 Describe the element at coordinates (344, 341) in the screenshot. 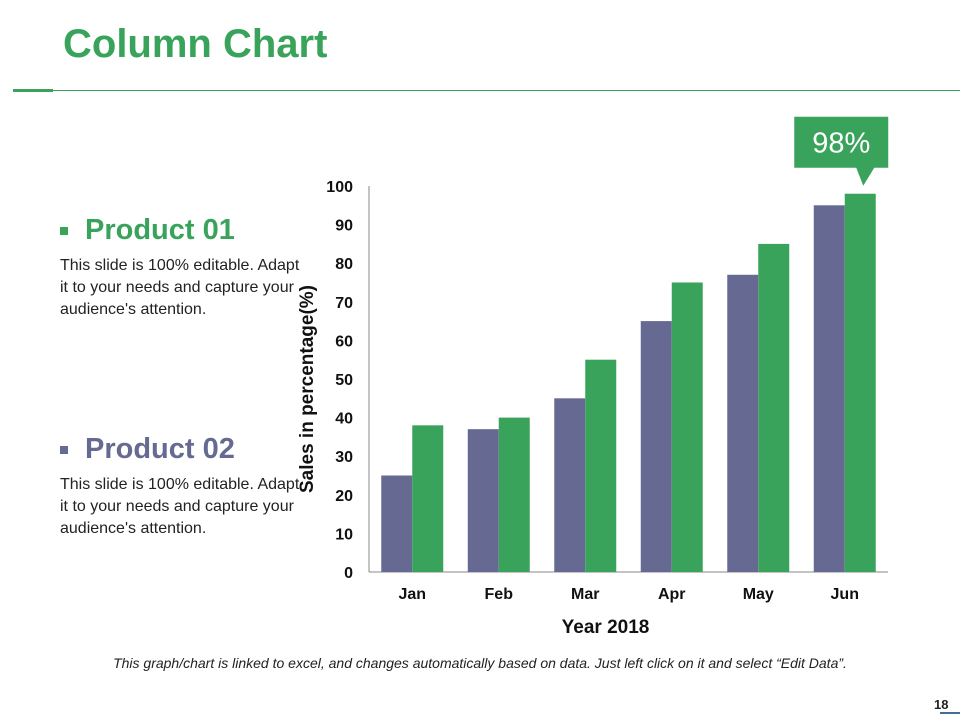

I see `y-tick-label: 60` at that location.